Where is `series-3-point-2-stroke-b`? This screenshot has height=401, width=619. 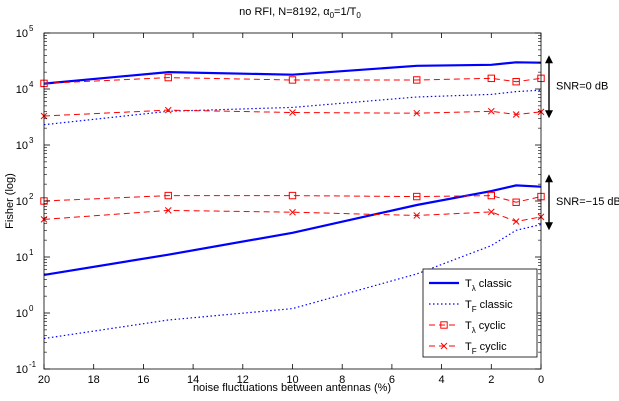
series-3-point-2-stroke-b is located at coordinates (292, 112).